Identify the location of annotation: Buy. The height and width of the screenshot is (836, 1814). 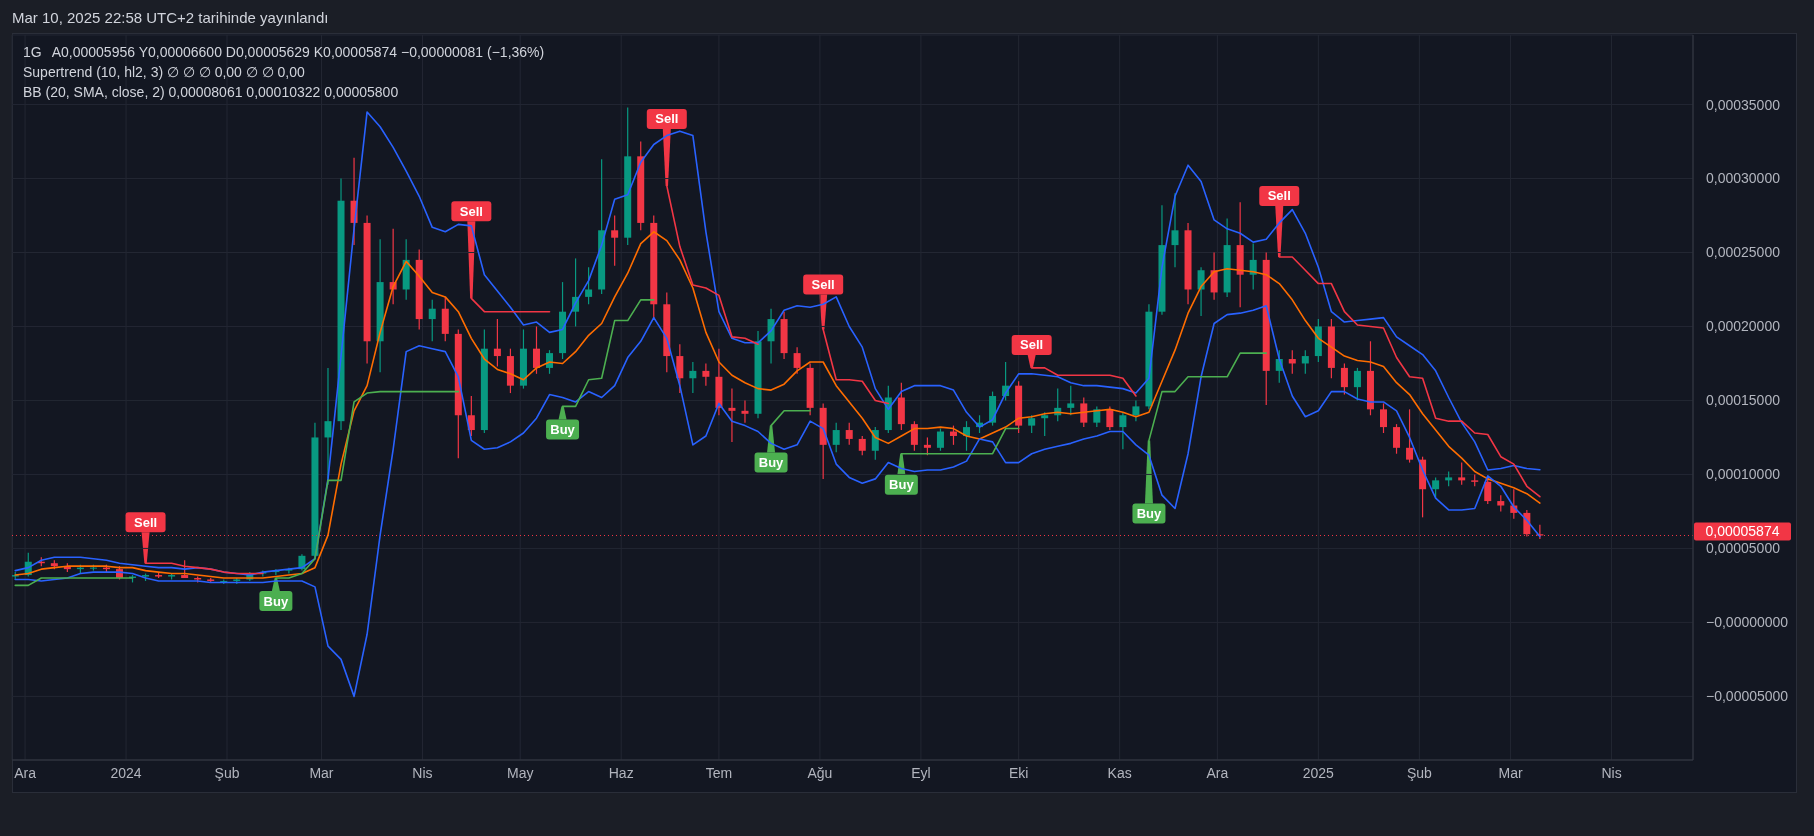
(902, 485).